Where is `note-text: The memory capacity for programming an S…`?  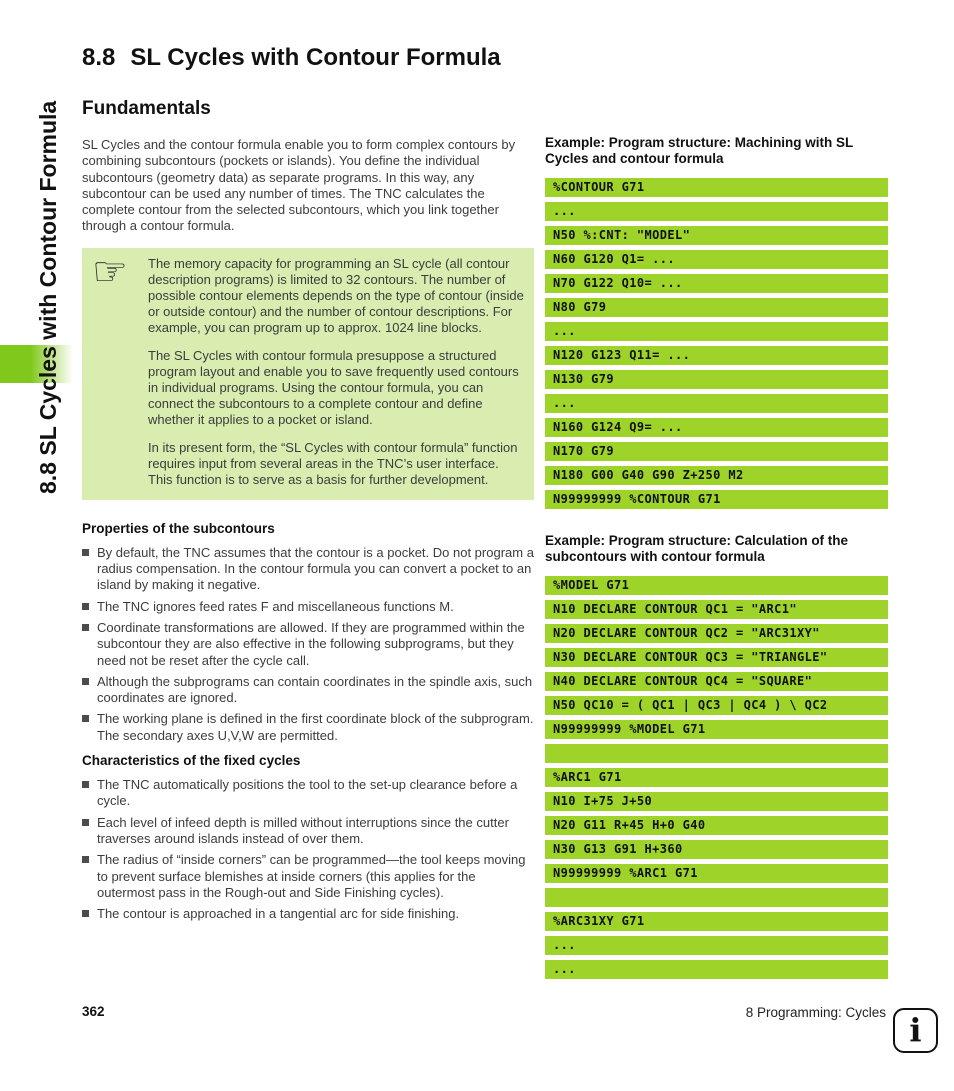
note-text: The memory capacity for programming an S… is located at coordinates (336, 372).